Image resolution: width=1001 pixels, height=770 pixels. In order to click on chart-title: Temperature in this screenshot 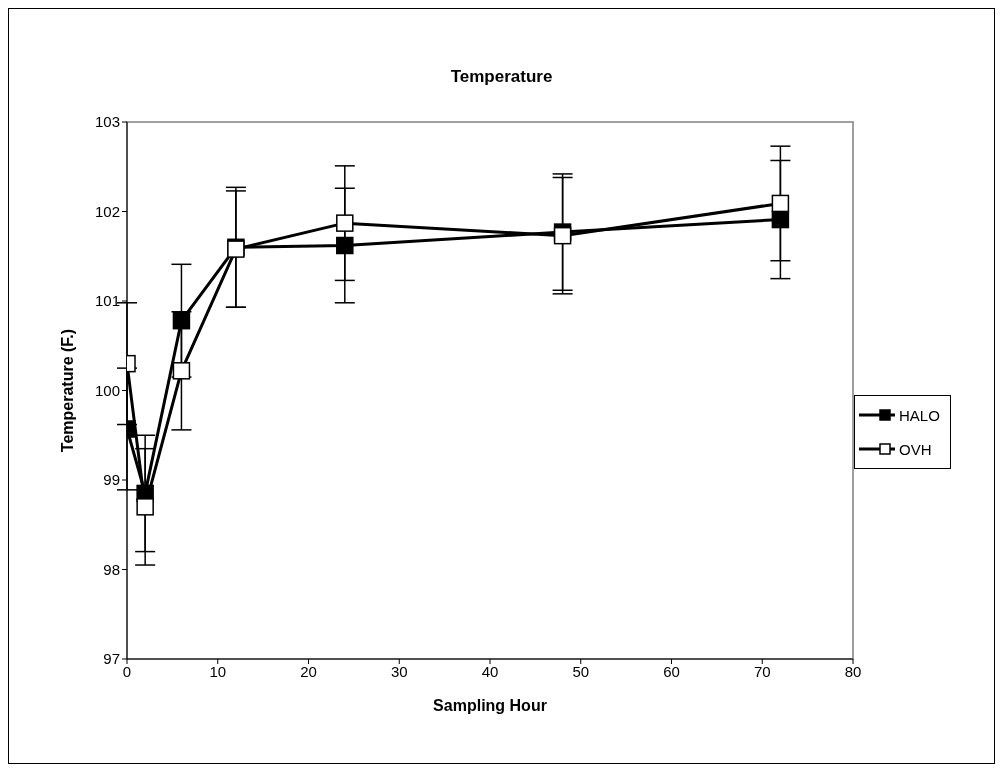, I will do `click(501, 77)`.